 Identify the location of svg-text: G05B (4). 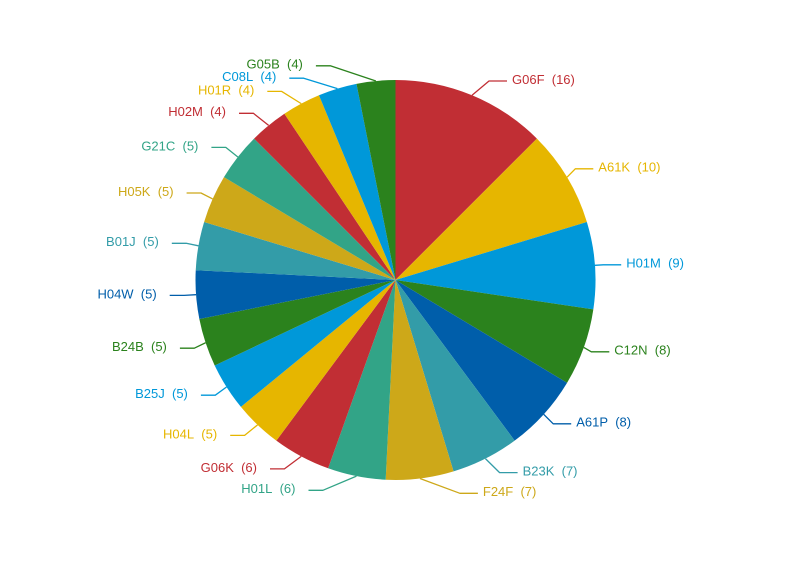
(275, 64).